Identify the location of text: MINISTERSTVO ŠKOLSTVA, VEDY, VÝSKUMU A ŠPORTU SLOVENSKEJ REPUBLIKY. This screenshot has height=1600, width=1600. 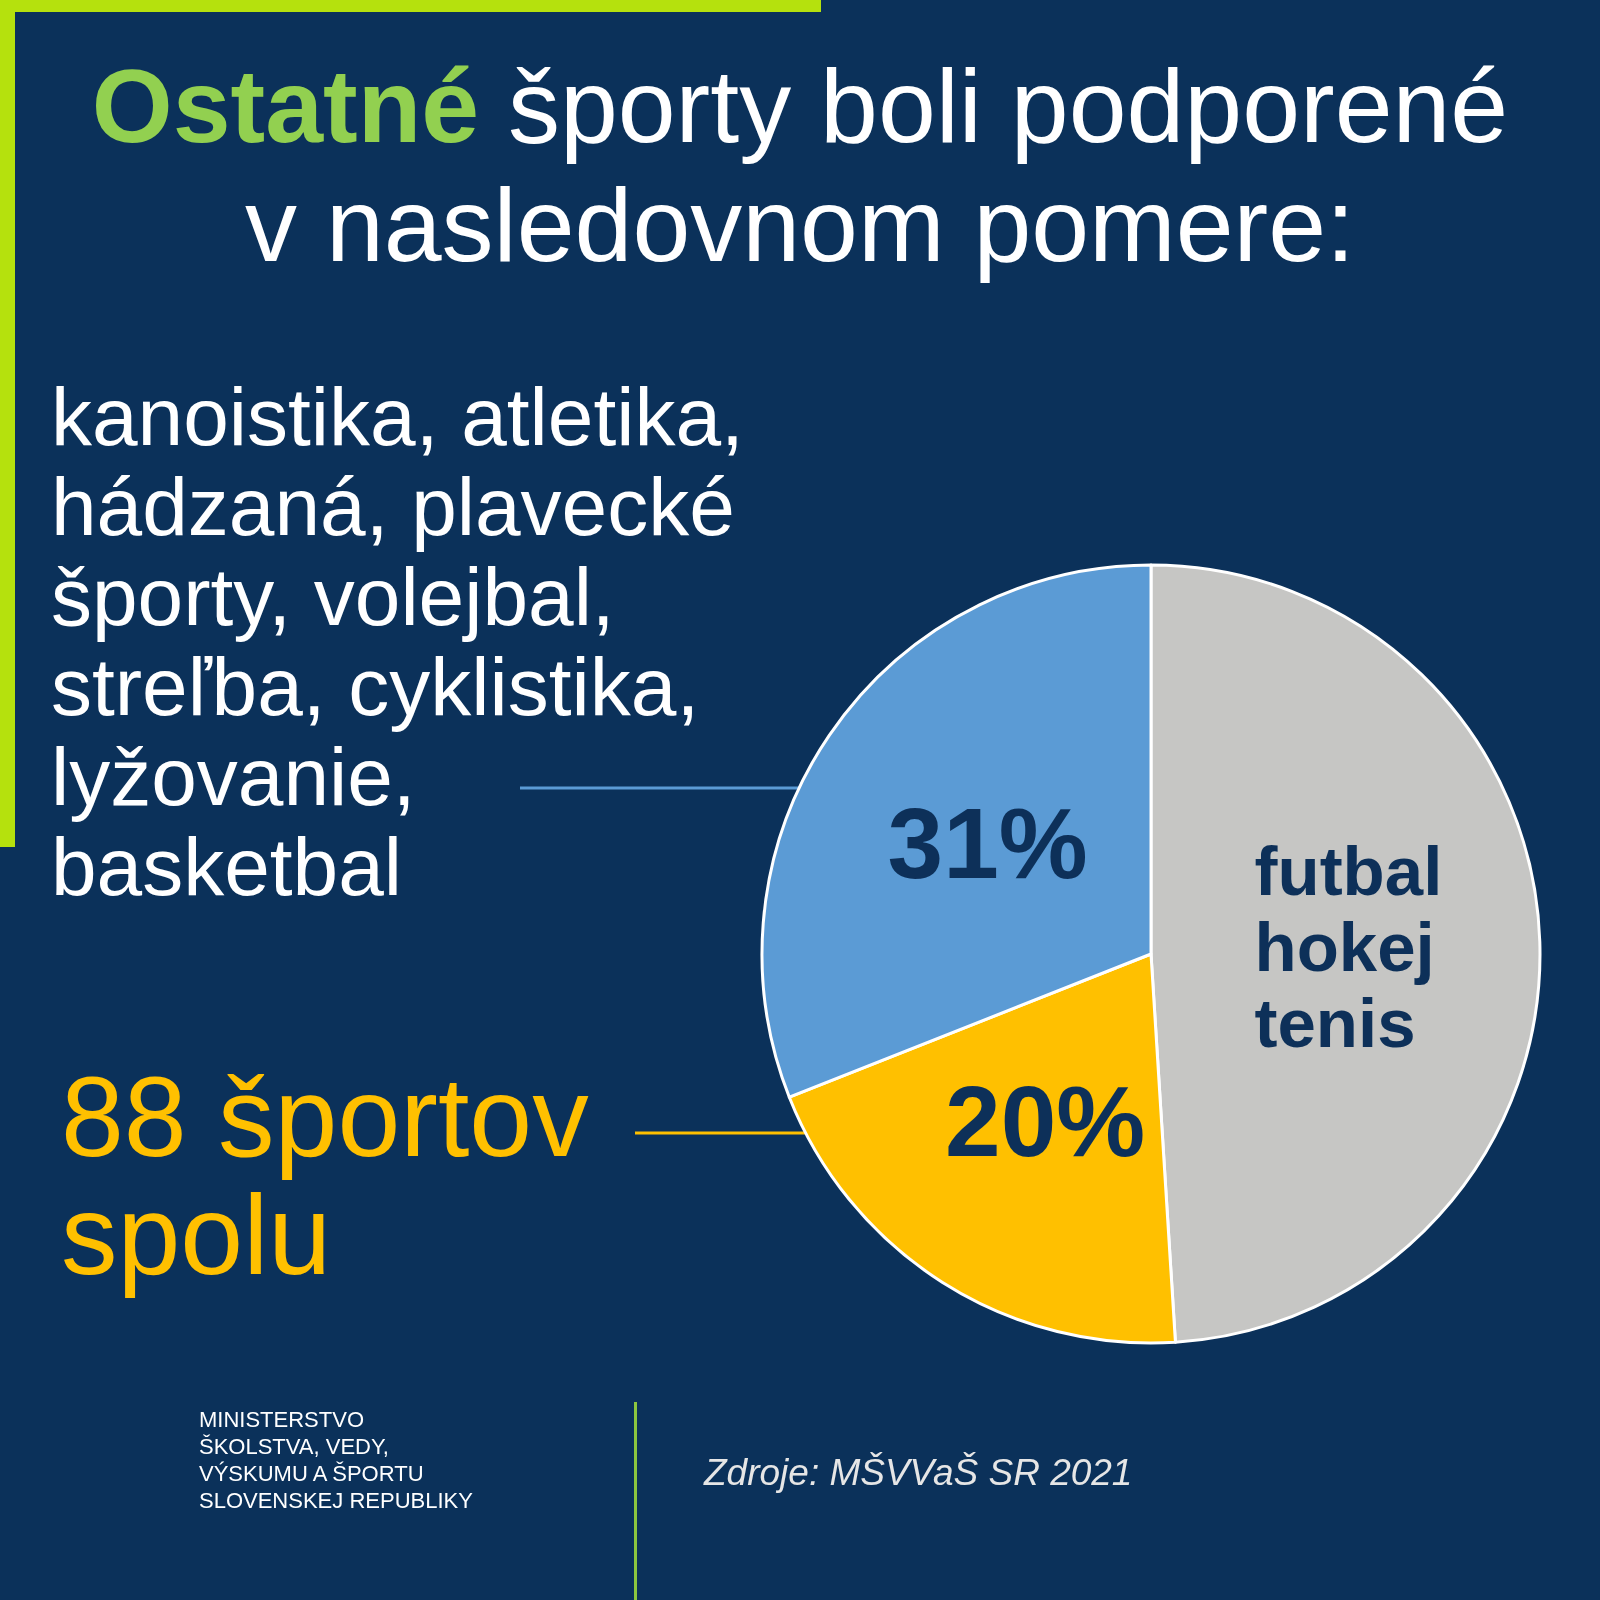
(336, 1460).